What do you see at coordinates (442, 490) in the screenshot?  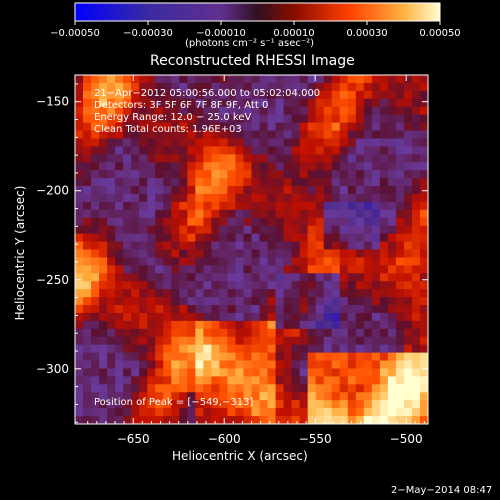 I see `footer-date: 2−May−2014 08:47` at bounding box center [442, 490].